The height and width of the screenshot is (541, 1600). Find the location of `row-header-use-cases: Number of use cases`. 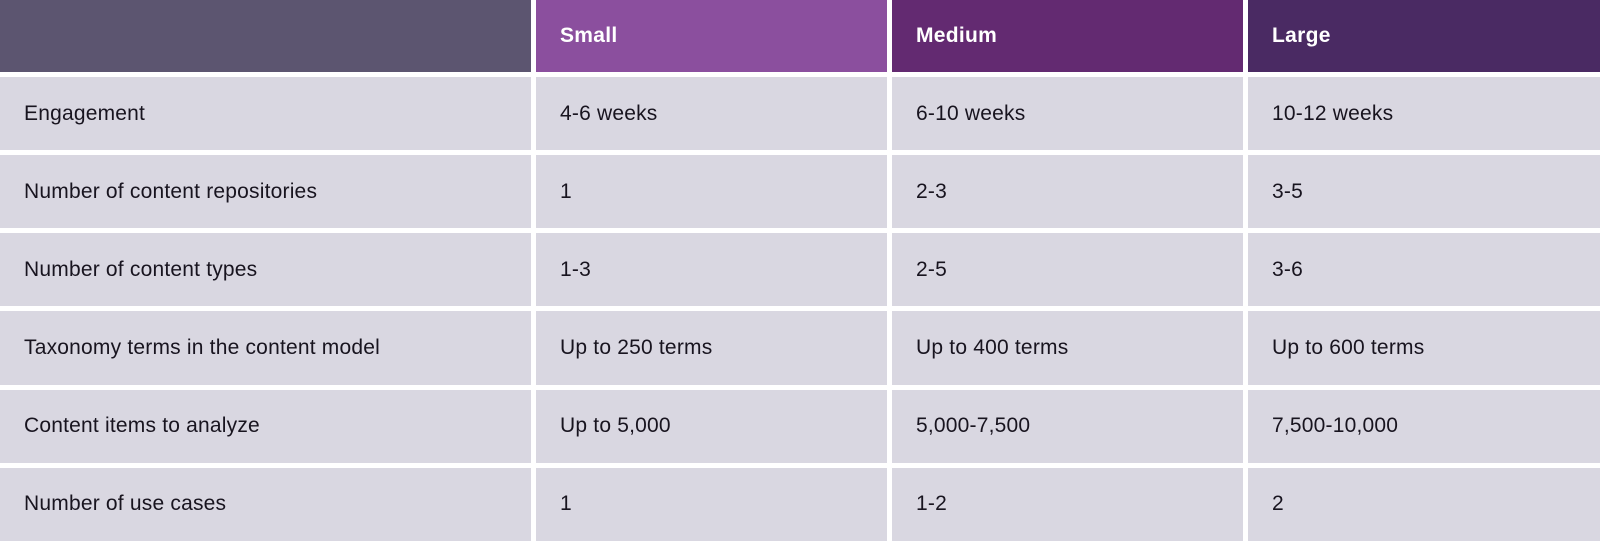

row-header-use-cases: Number of use cases is located at coordinates (265, 504).